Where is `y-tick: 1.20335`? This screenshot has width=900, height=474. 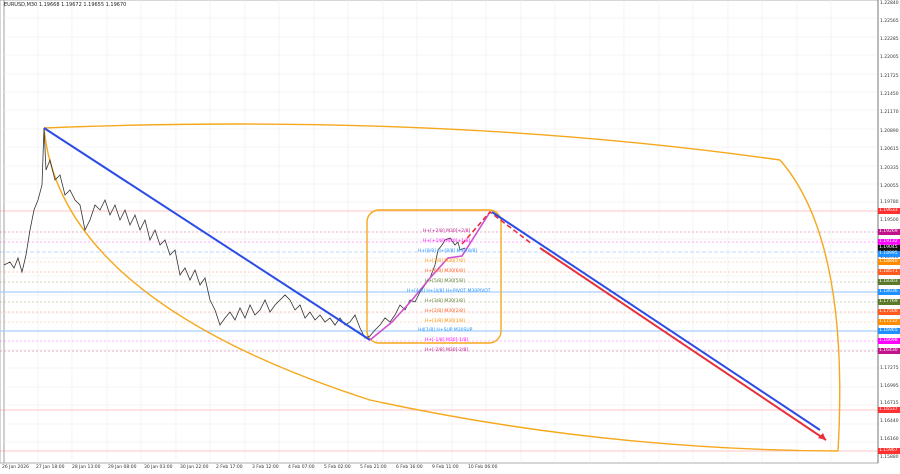
y-tick: 1.20335 is located at coordinates (889, 168).